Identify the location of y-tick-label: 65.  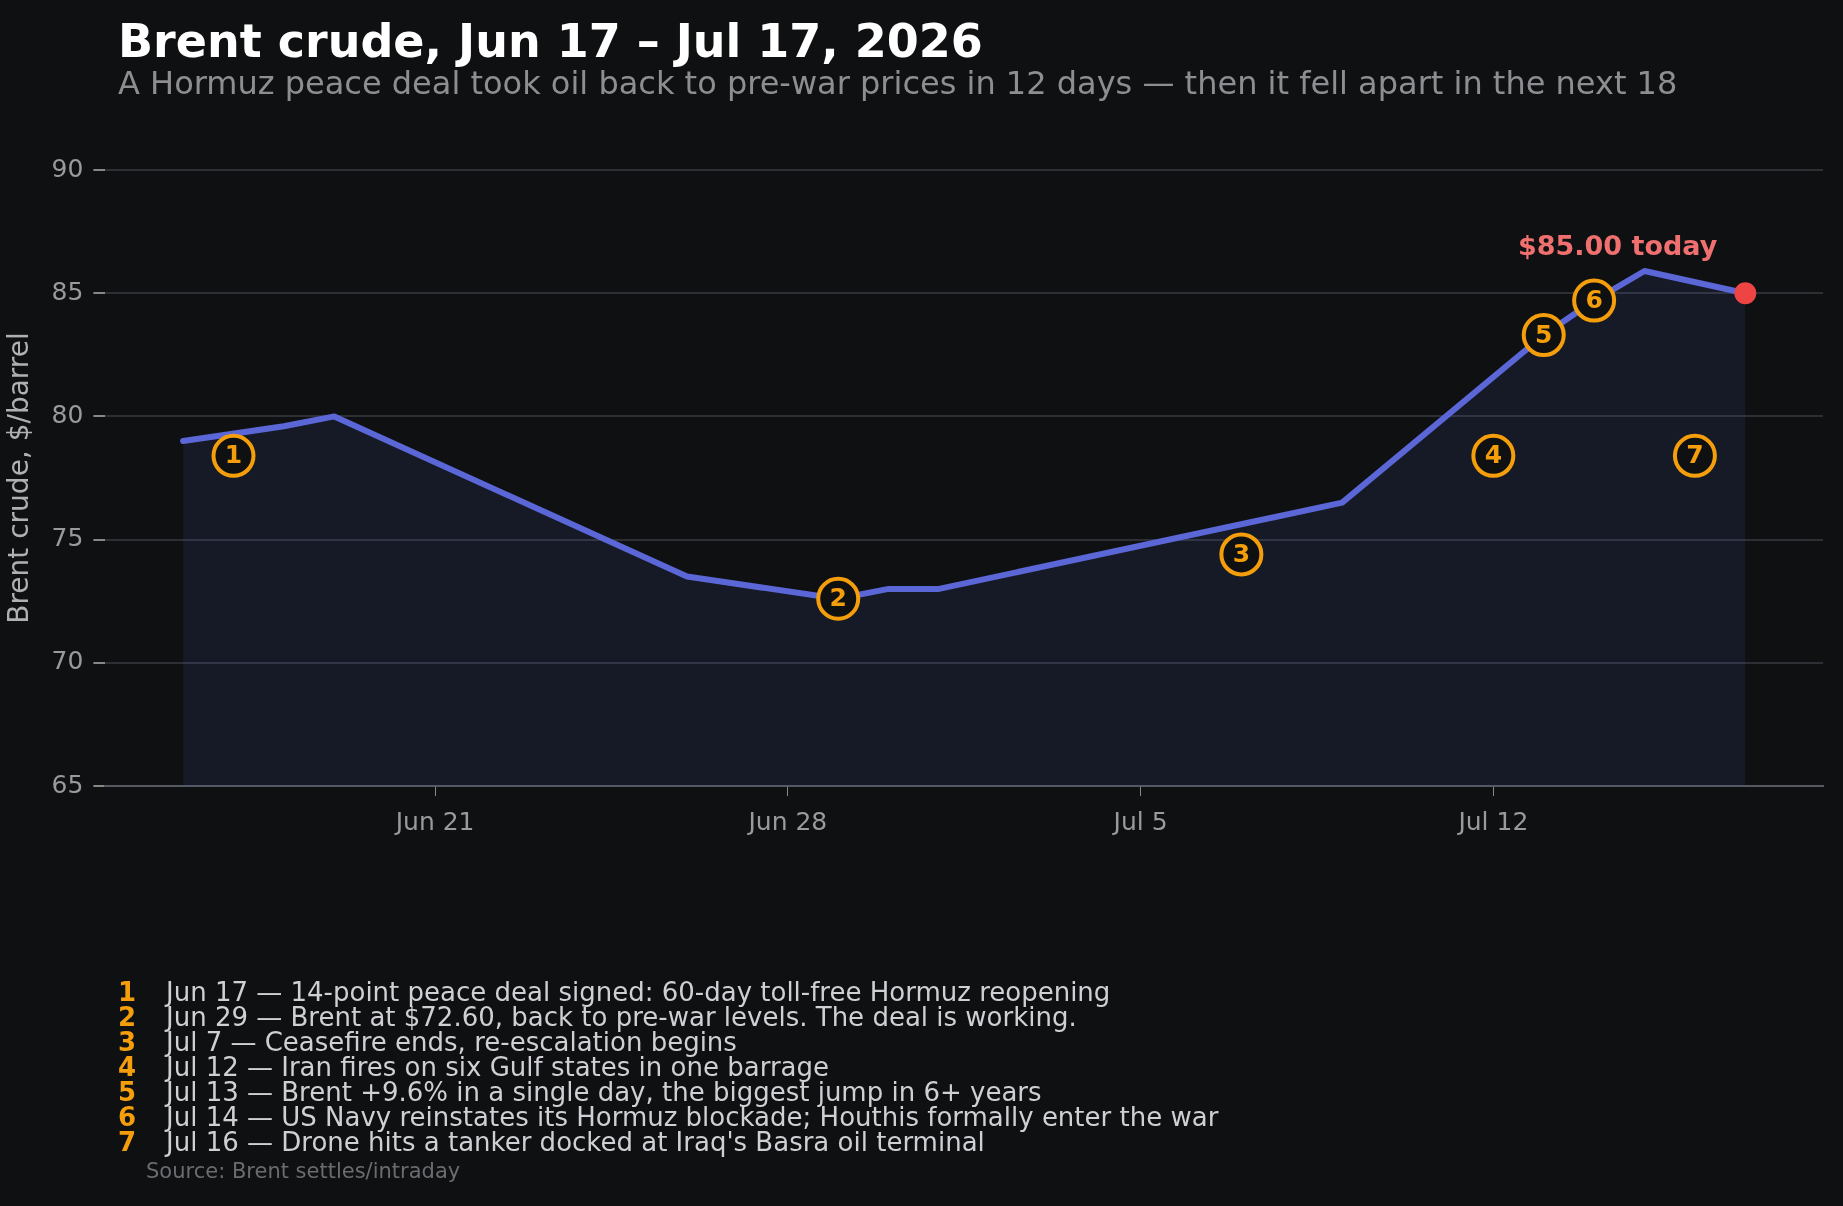
(67, 784).